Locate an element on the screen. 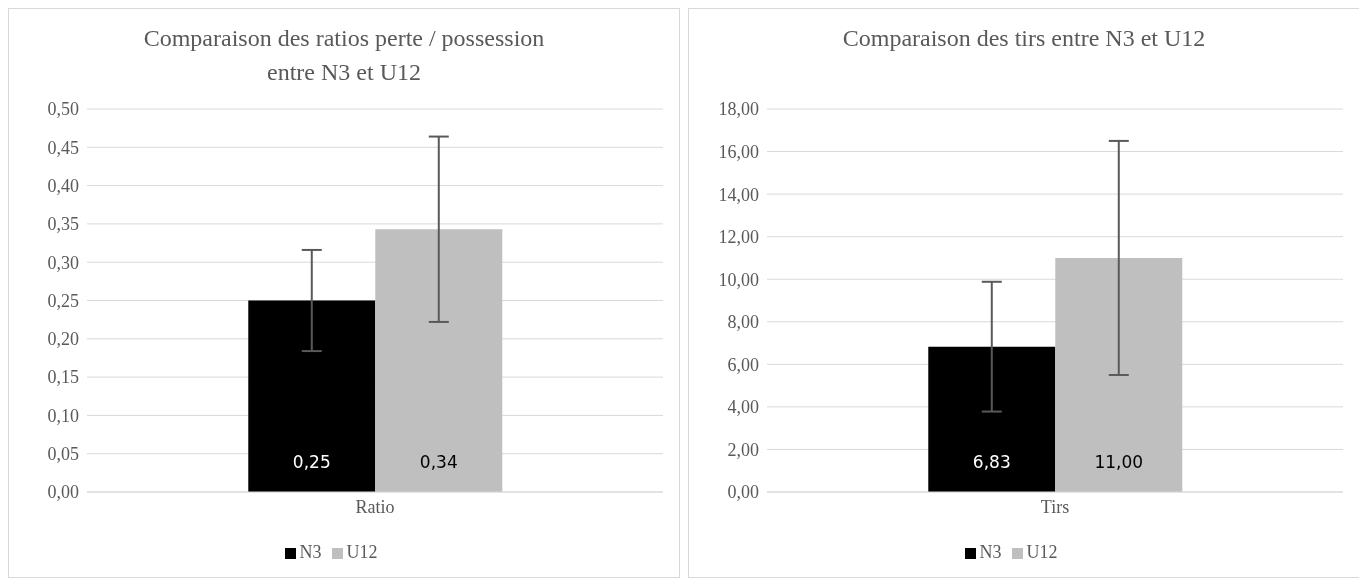  y-tick-label: 10,00 is located at coordinates (738, 279).